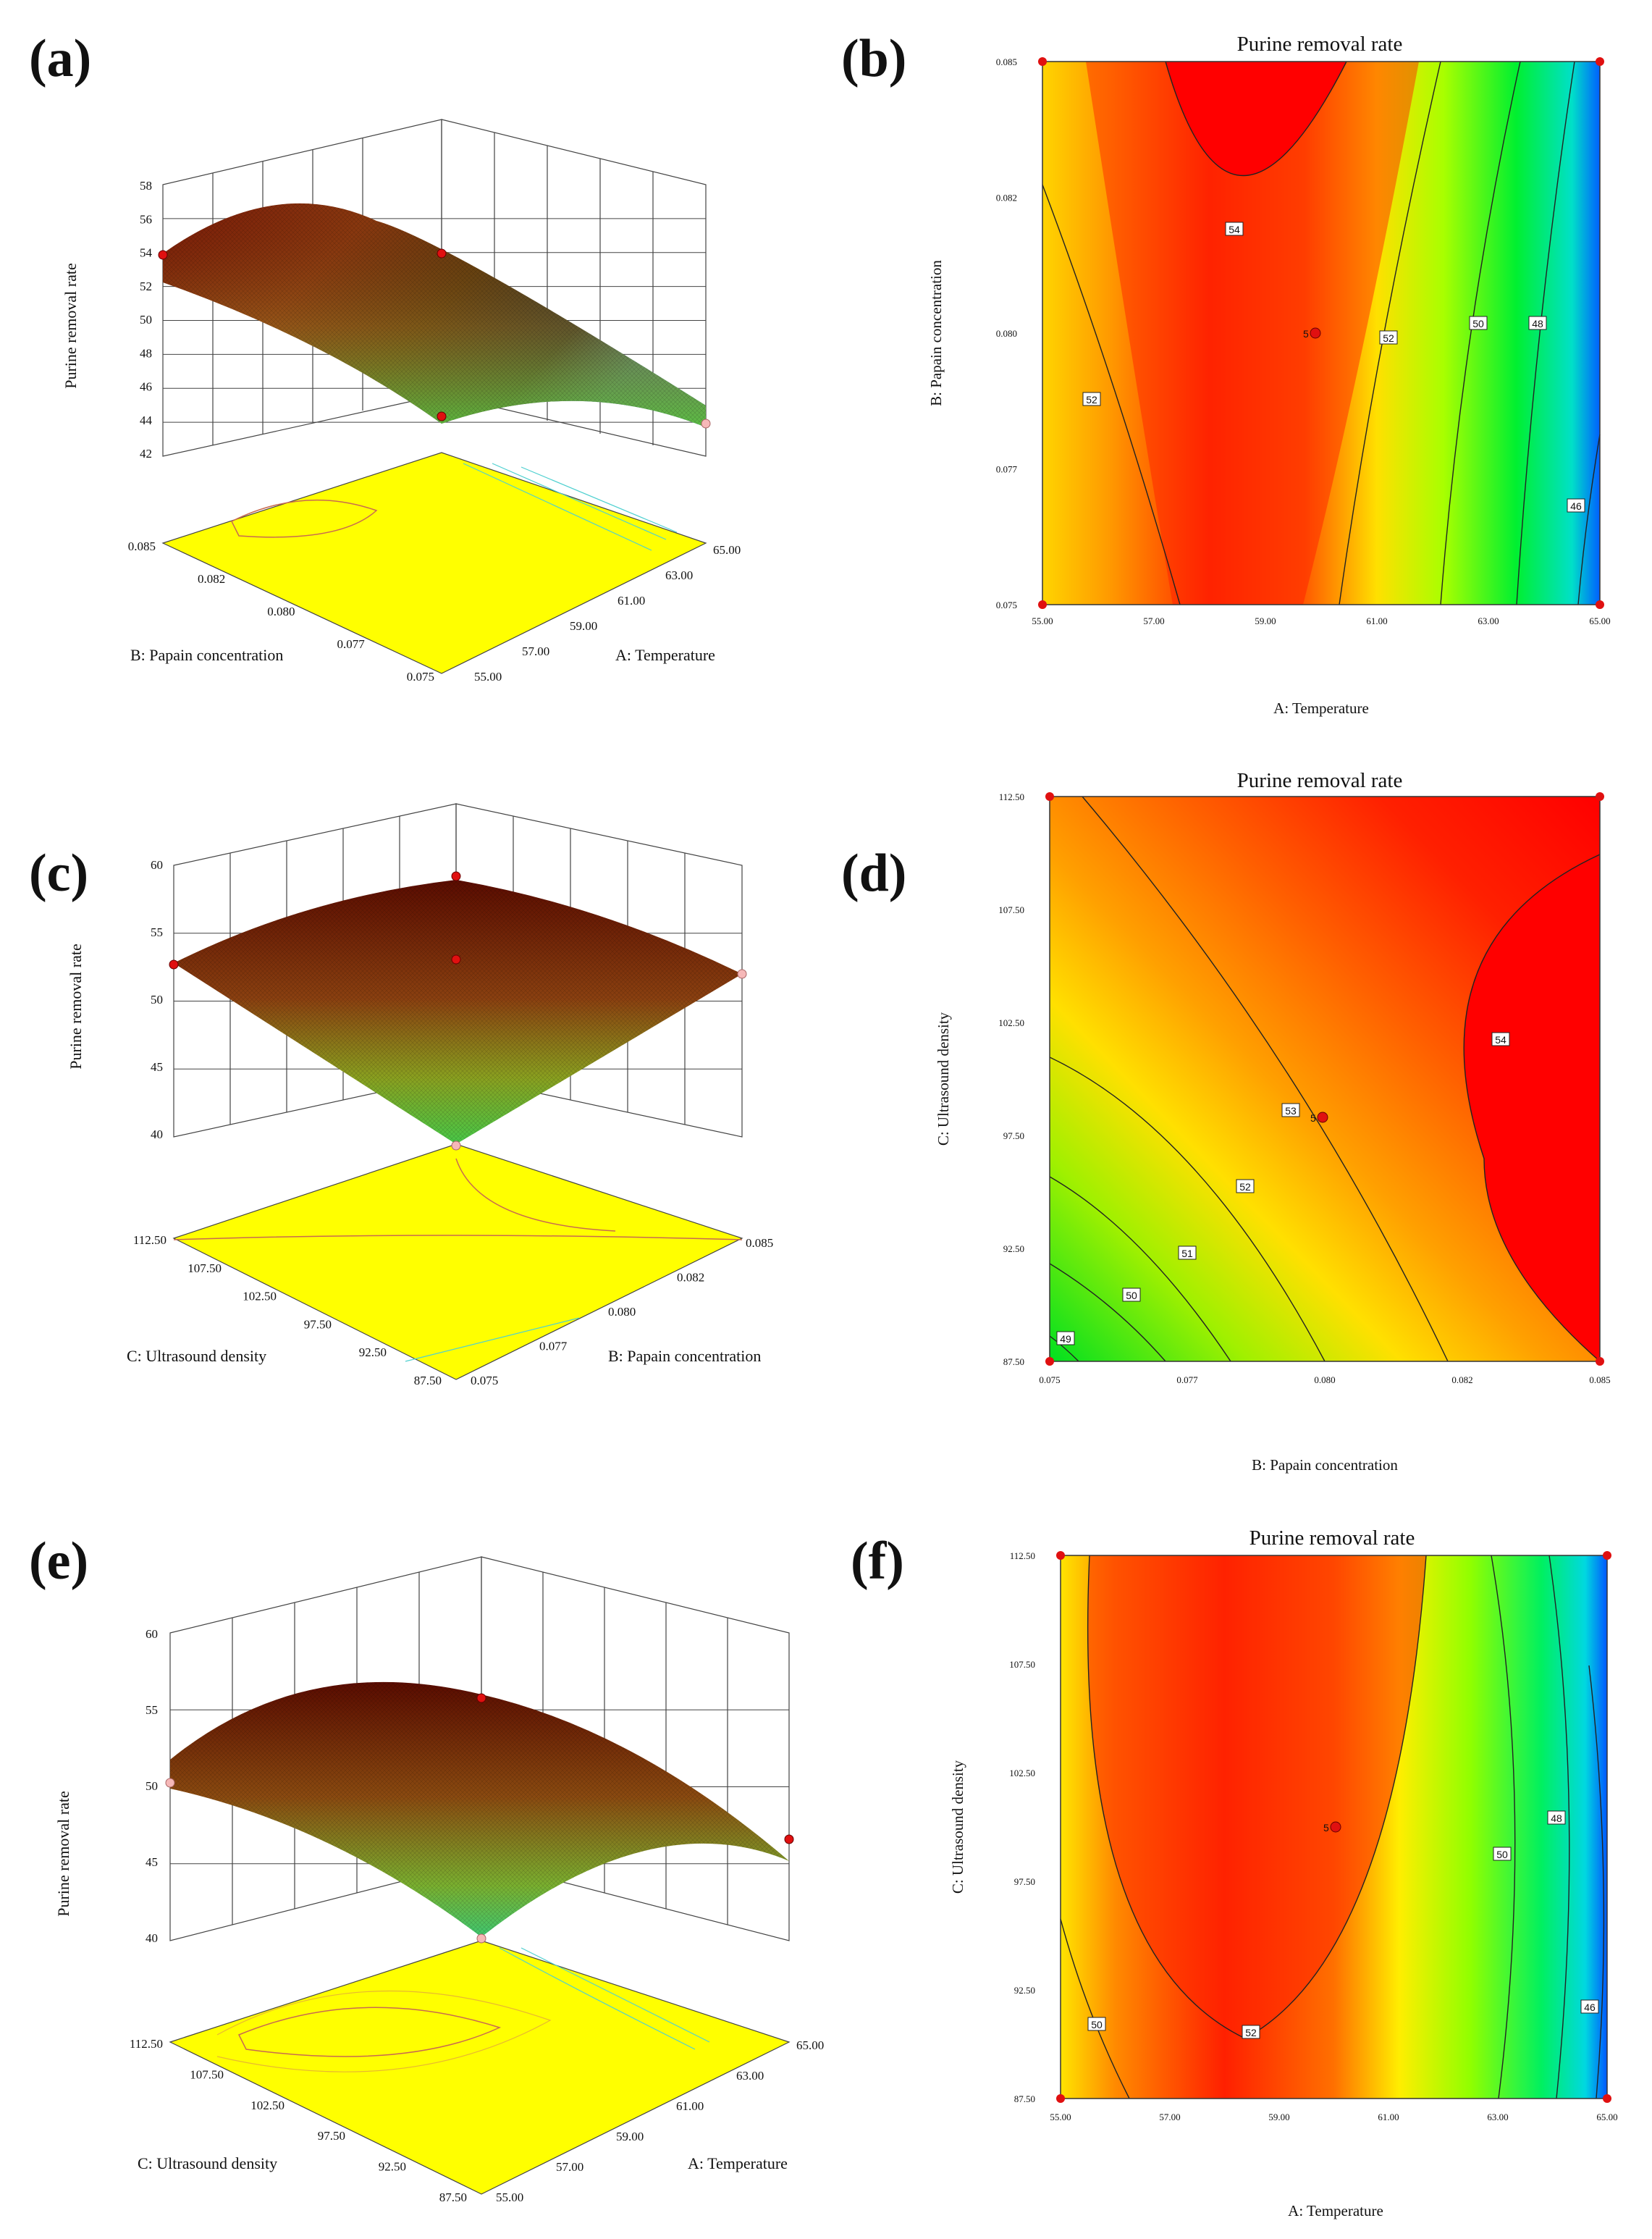 Image resolution: width=1652 pixels, height=2239 pixels. Describe the element at coordinates (1334, 1827) in the screenshot. I see `plot-frame-f` at that location.